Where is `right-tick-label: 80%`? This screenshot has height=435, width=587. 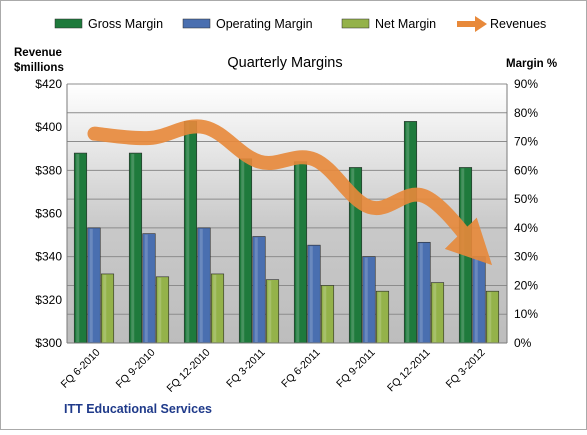
right-tick-label: 80% is located at coordinates (526, 113).